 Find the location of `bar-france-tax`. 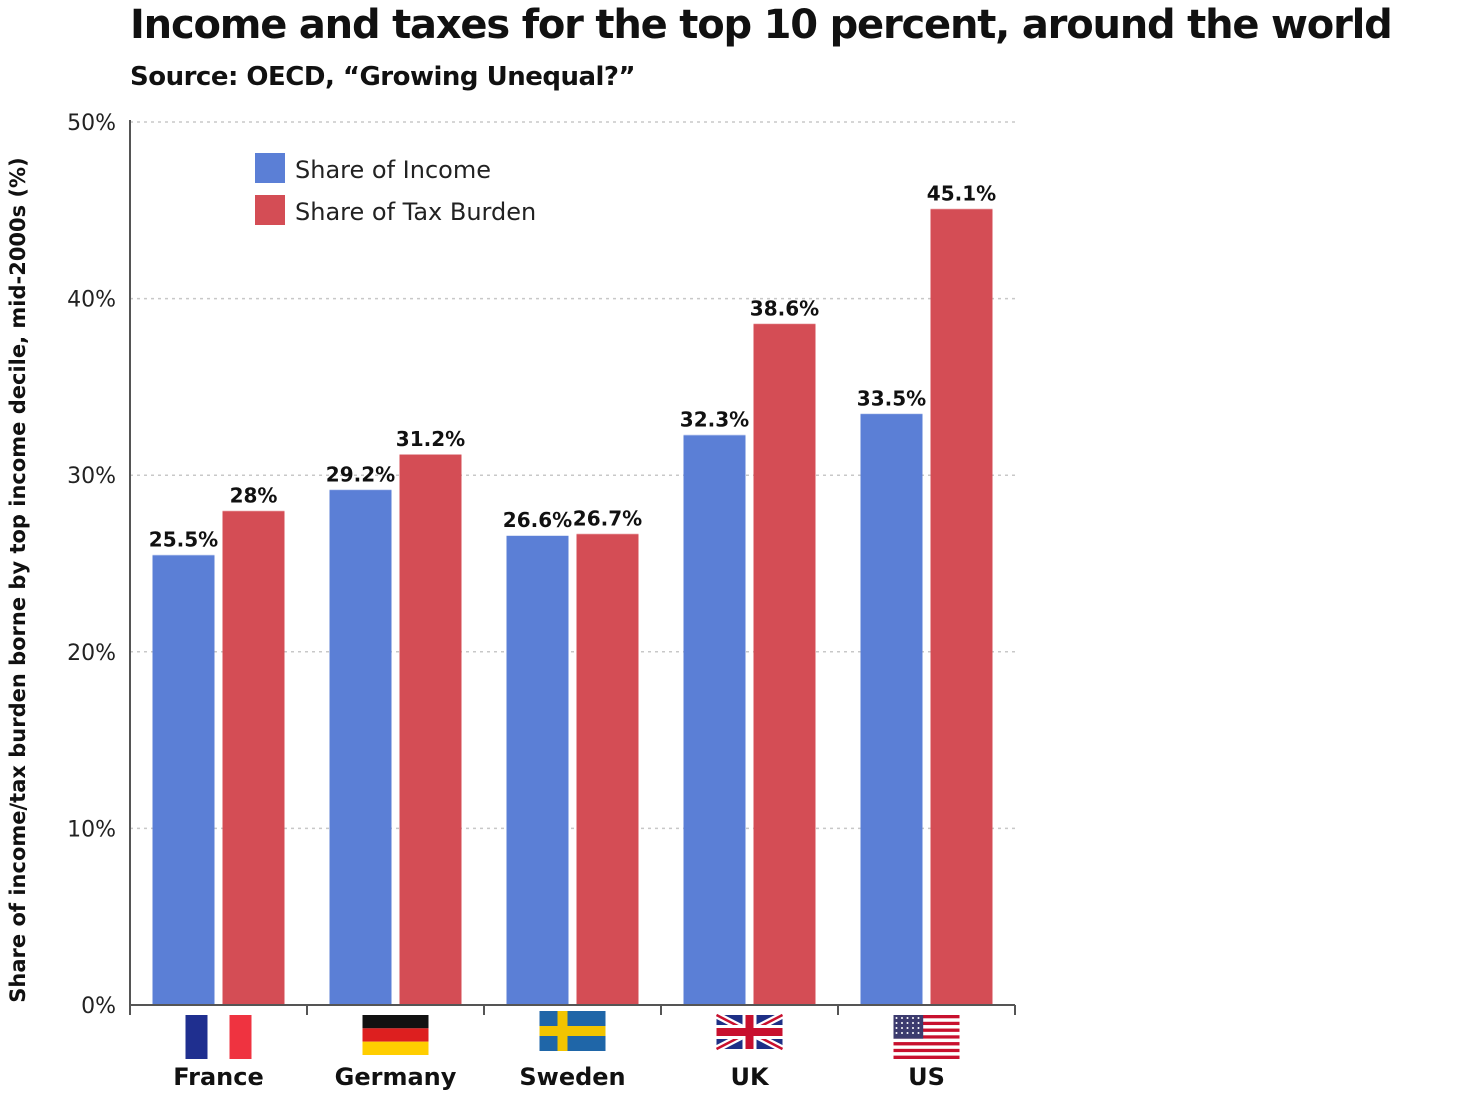

bar-france-tax is located at coordinates (253, 757).